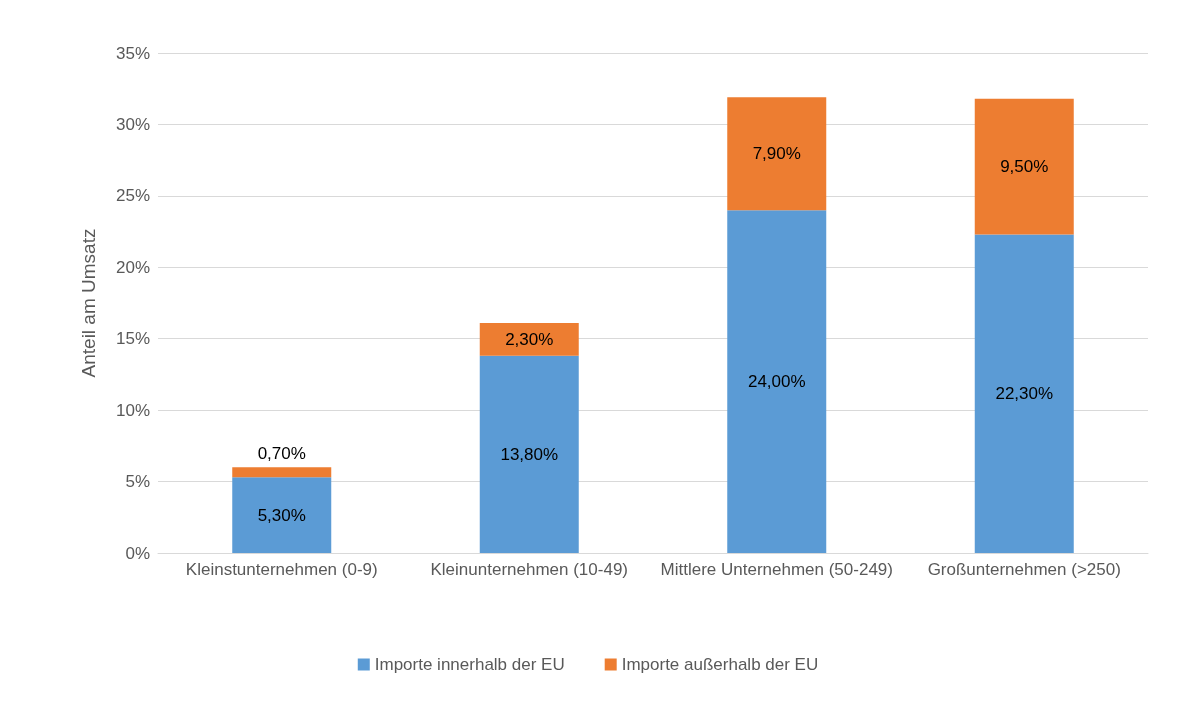 This screenshot has height=703, width=1178. I want to click on legend-label: Importe außerhalb der EU, so click(720, 664).